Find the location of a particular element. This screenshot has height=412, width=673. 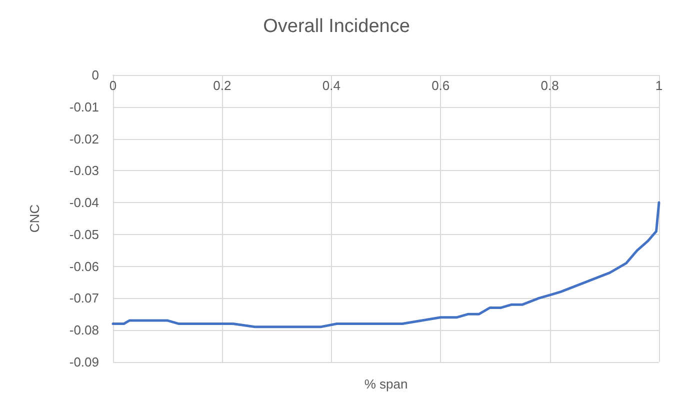

y-tick-label: -0.05 is located at coordinates (84, 234).